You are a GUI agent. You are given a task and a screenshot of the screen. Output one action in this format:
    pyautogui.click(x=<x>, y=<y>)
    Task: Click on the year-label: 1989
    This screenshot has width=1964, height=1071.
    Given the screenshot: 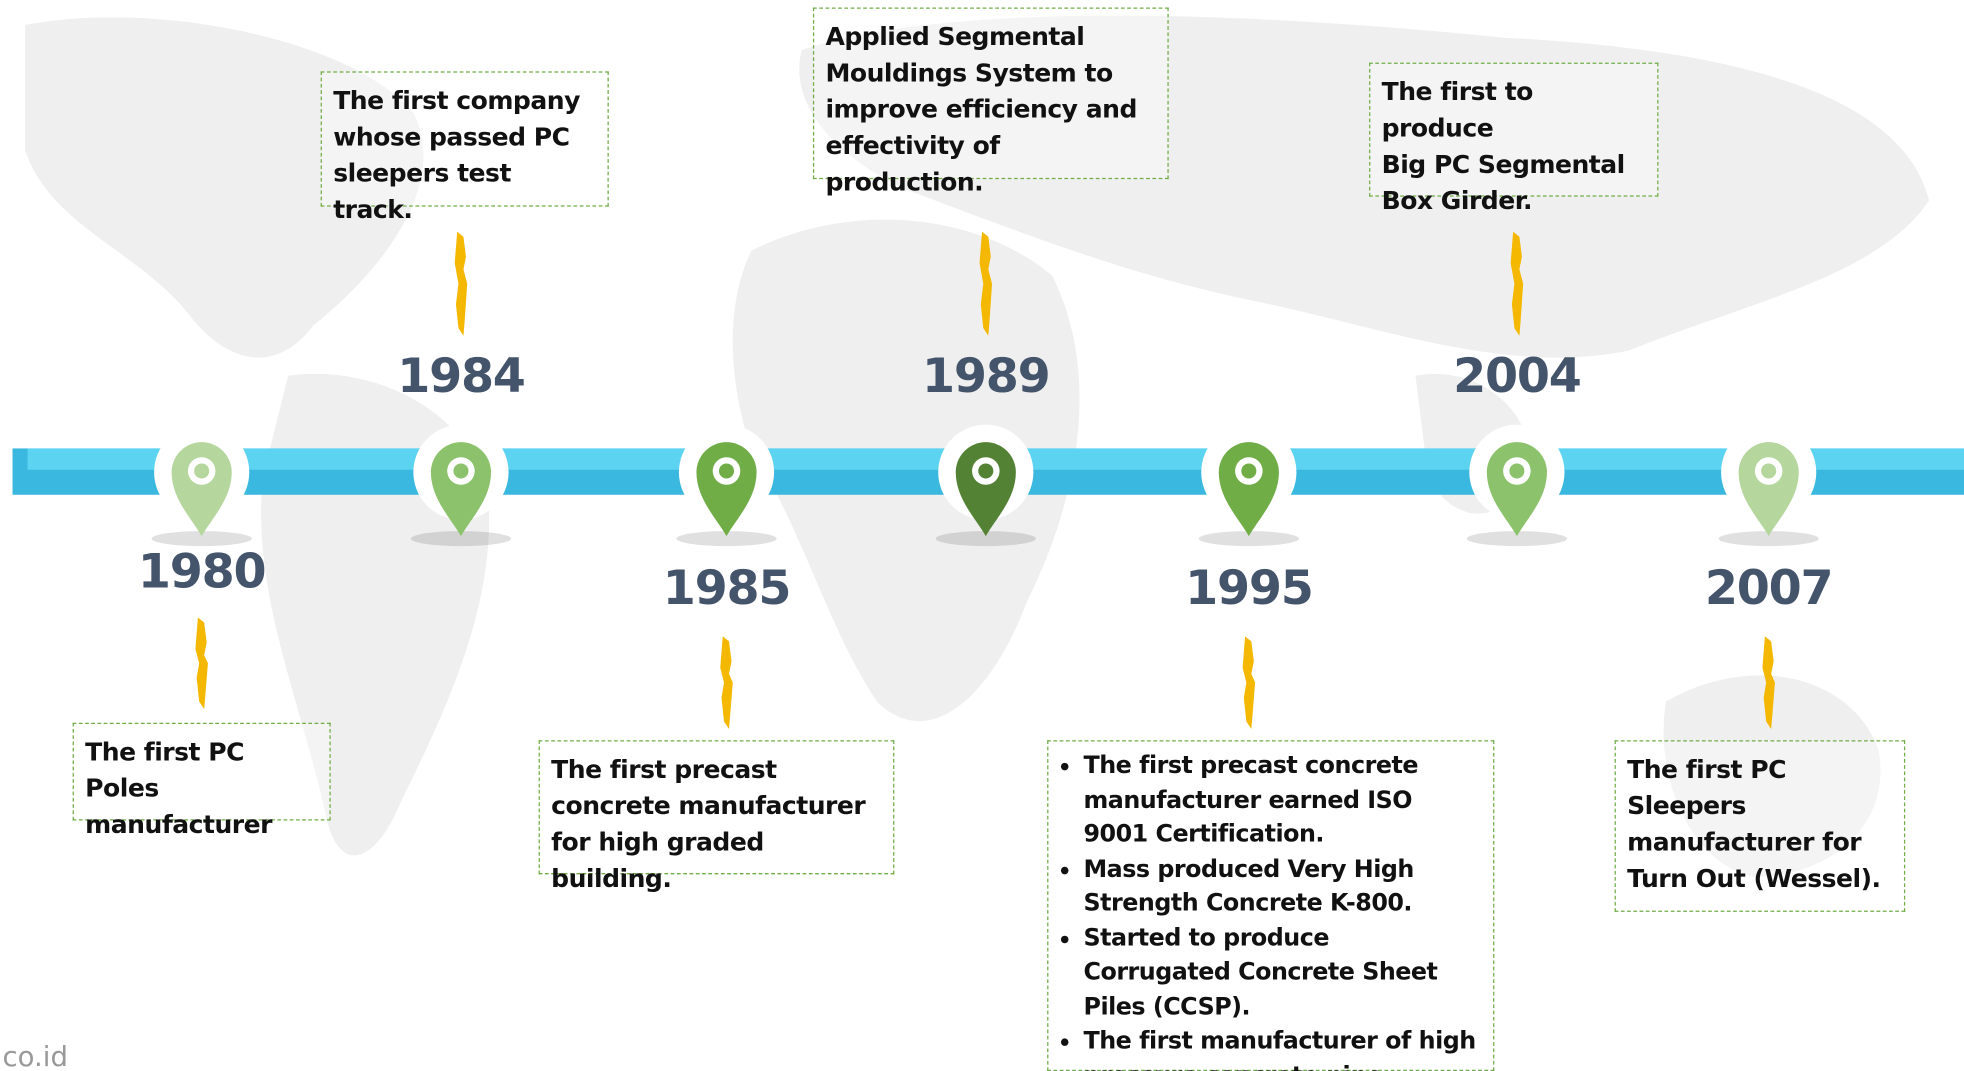 What is the action you would take?
    pyautogui.click(x=986, y=376)
    